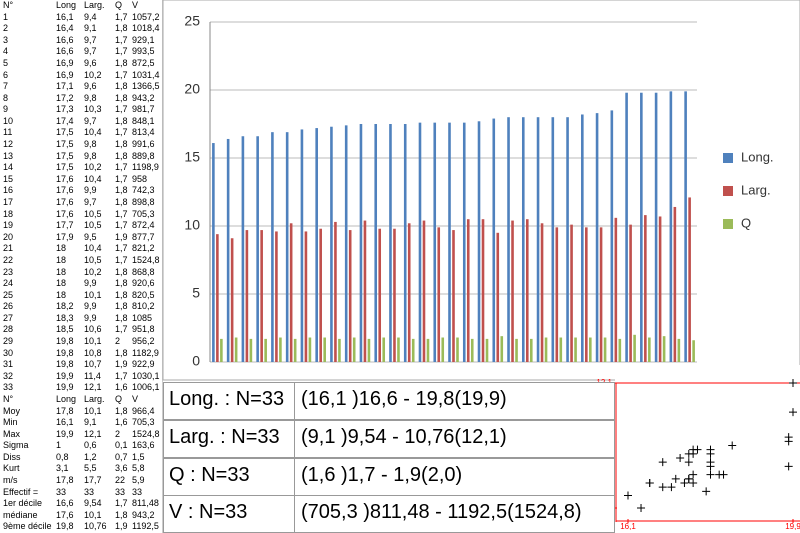 The height and width of the screenshot is (533, 800). I want to click on summary-row, so click(389, 438).